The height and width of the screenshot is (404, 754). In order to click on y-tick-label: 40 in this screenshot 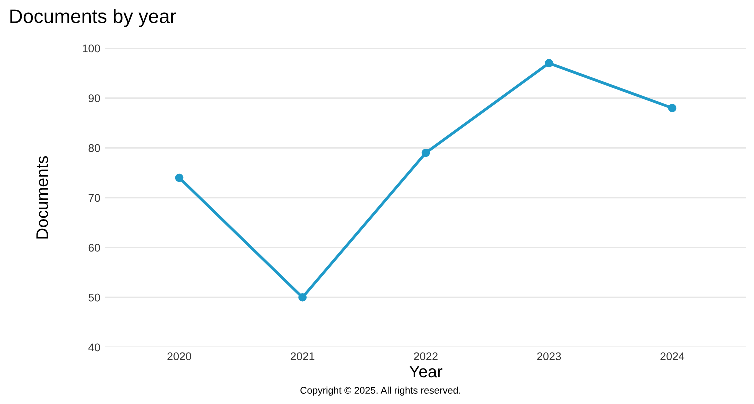, I will do `click(94, 348)`.